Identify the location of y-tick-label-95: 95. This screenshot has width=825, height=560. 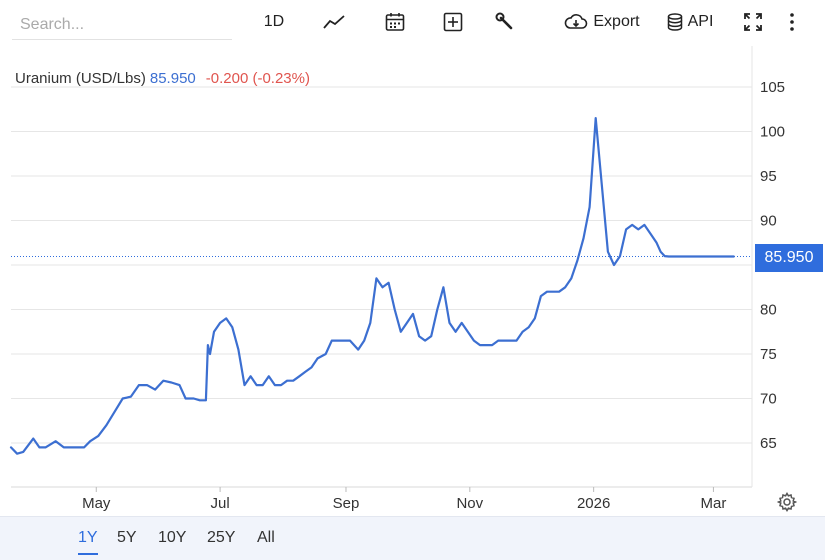
(768, 176).